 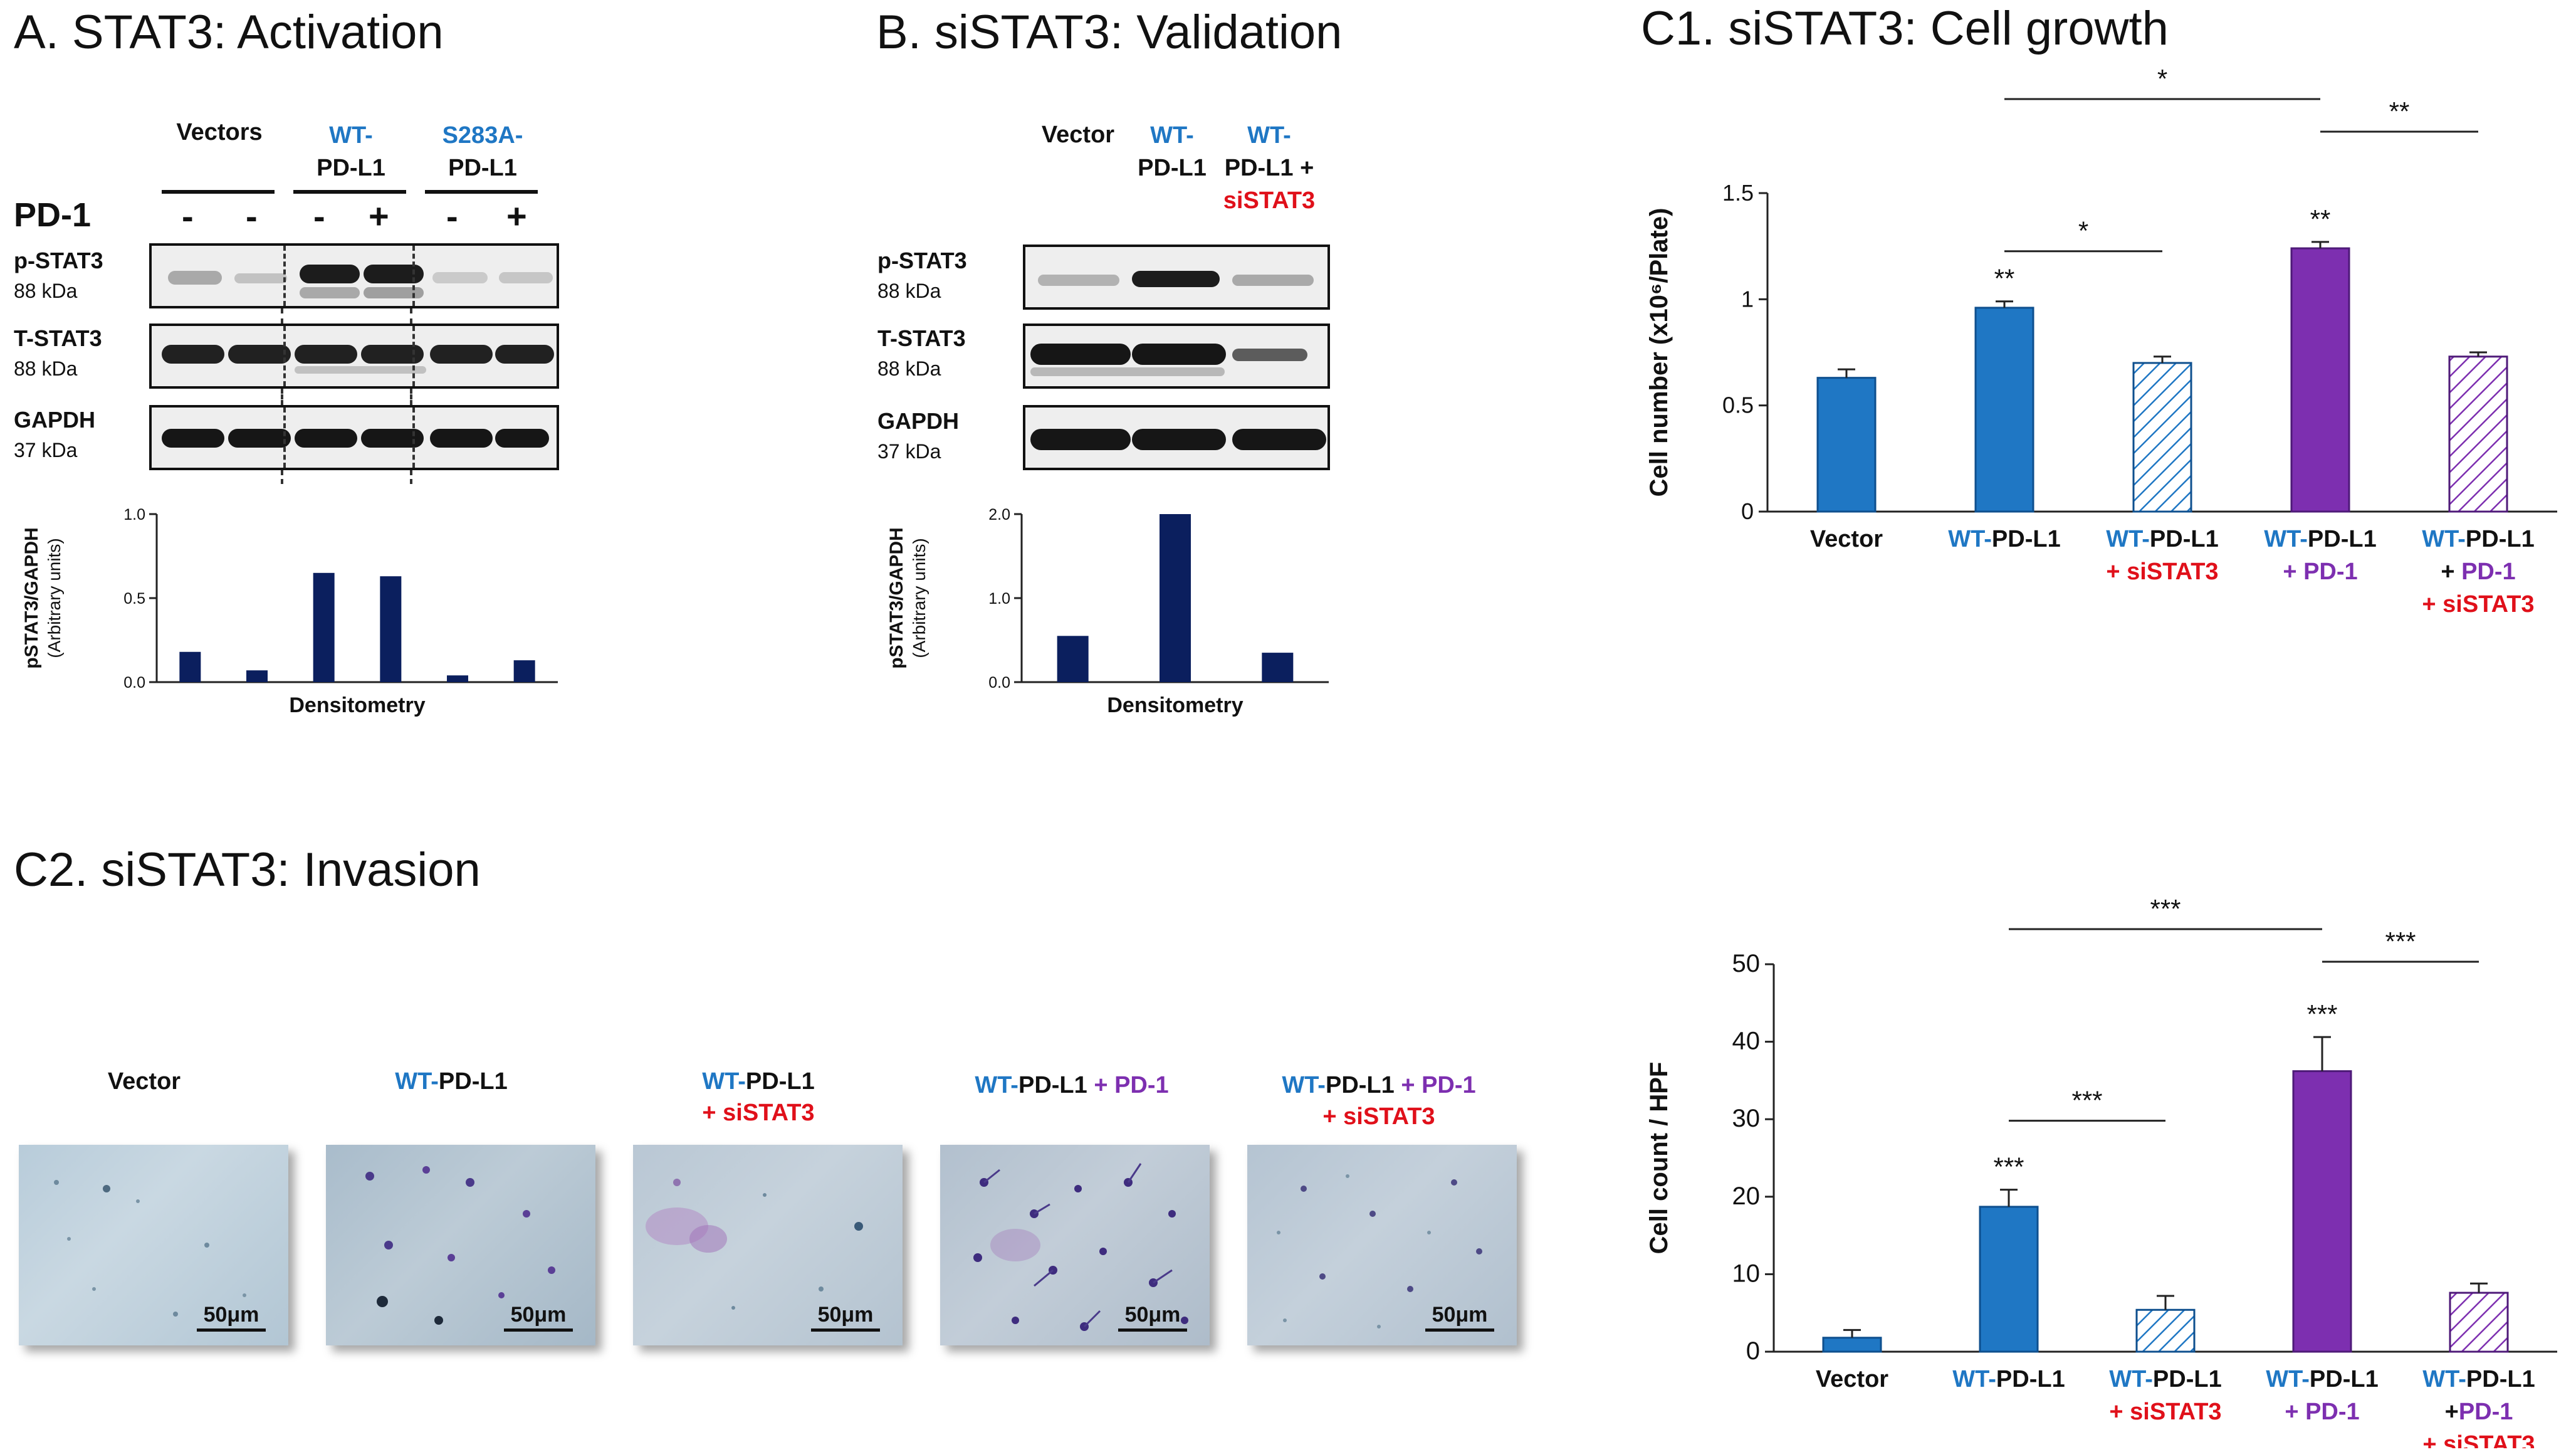 I want to click on micrograph-wt-pdl1-pd1: 50μm, so click(x=1075, y=1245).